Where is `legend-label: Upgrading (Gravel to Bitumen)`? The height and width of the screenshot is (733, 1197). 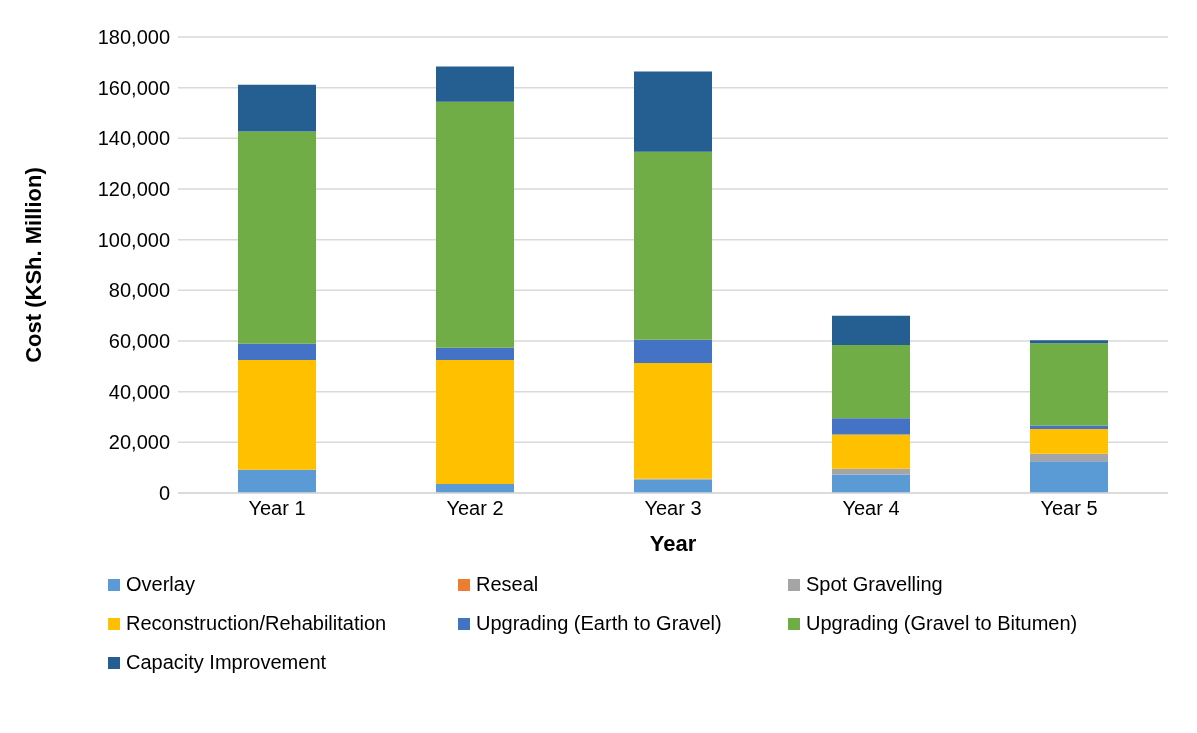
legend-label: Upgrading (Gravel to Bitumen) is located at coordinates (942, 623).